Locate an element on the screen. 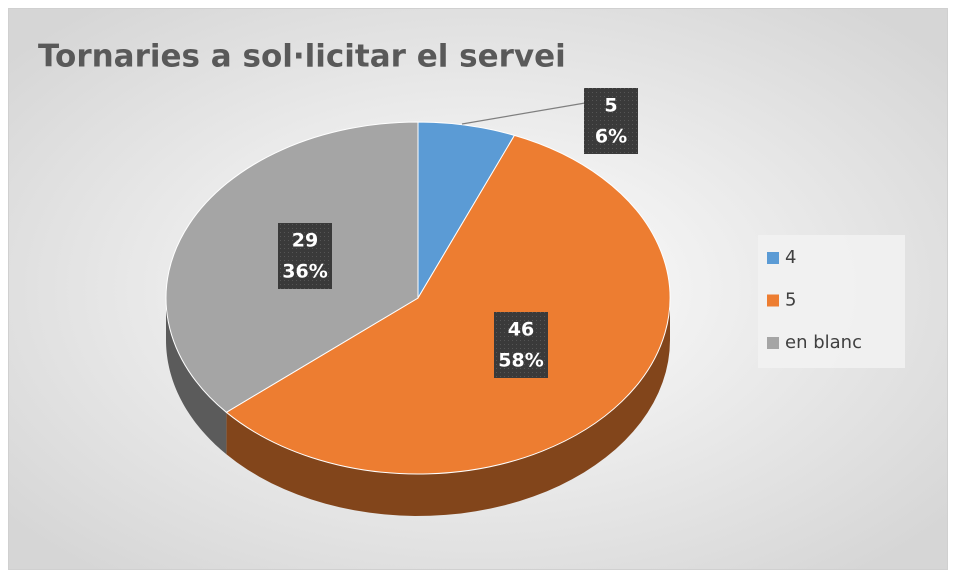 The width and height of the screenshot is (956, 578). legend-label: en blanc is located at coordinates (823, 342).